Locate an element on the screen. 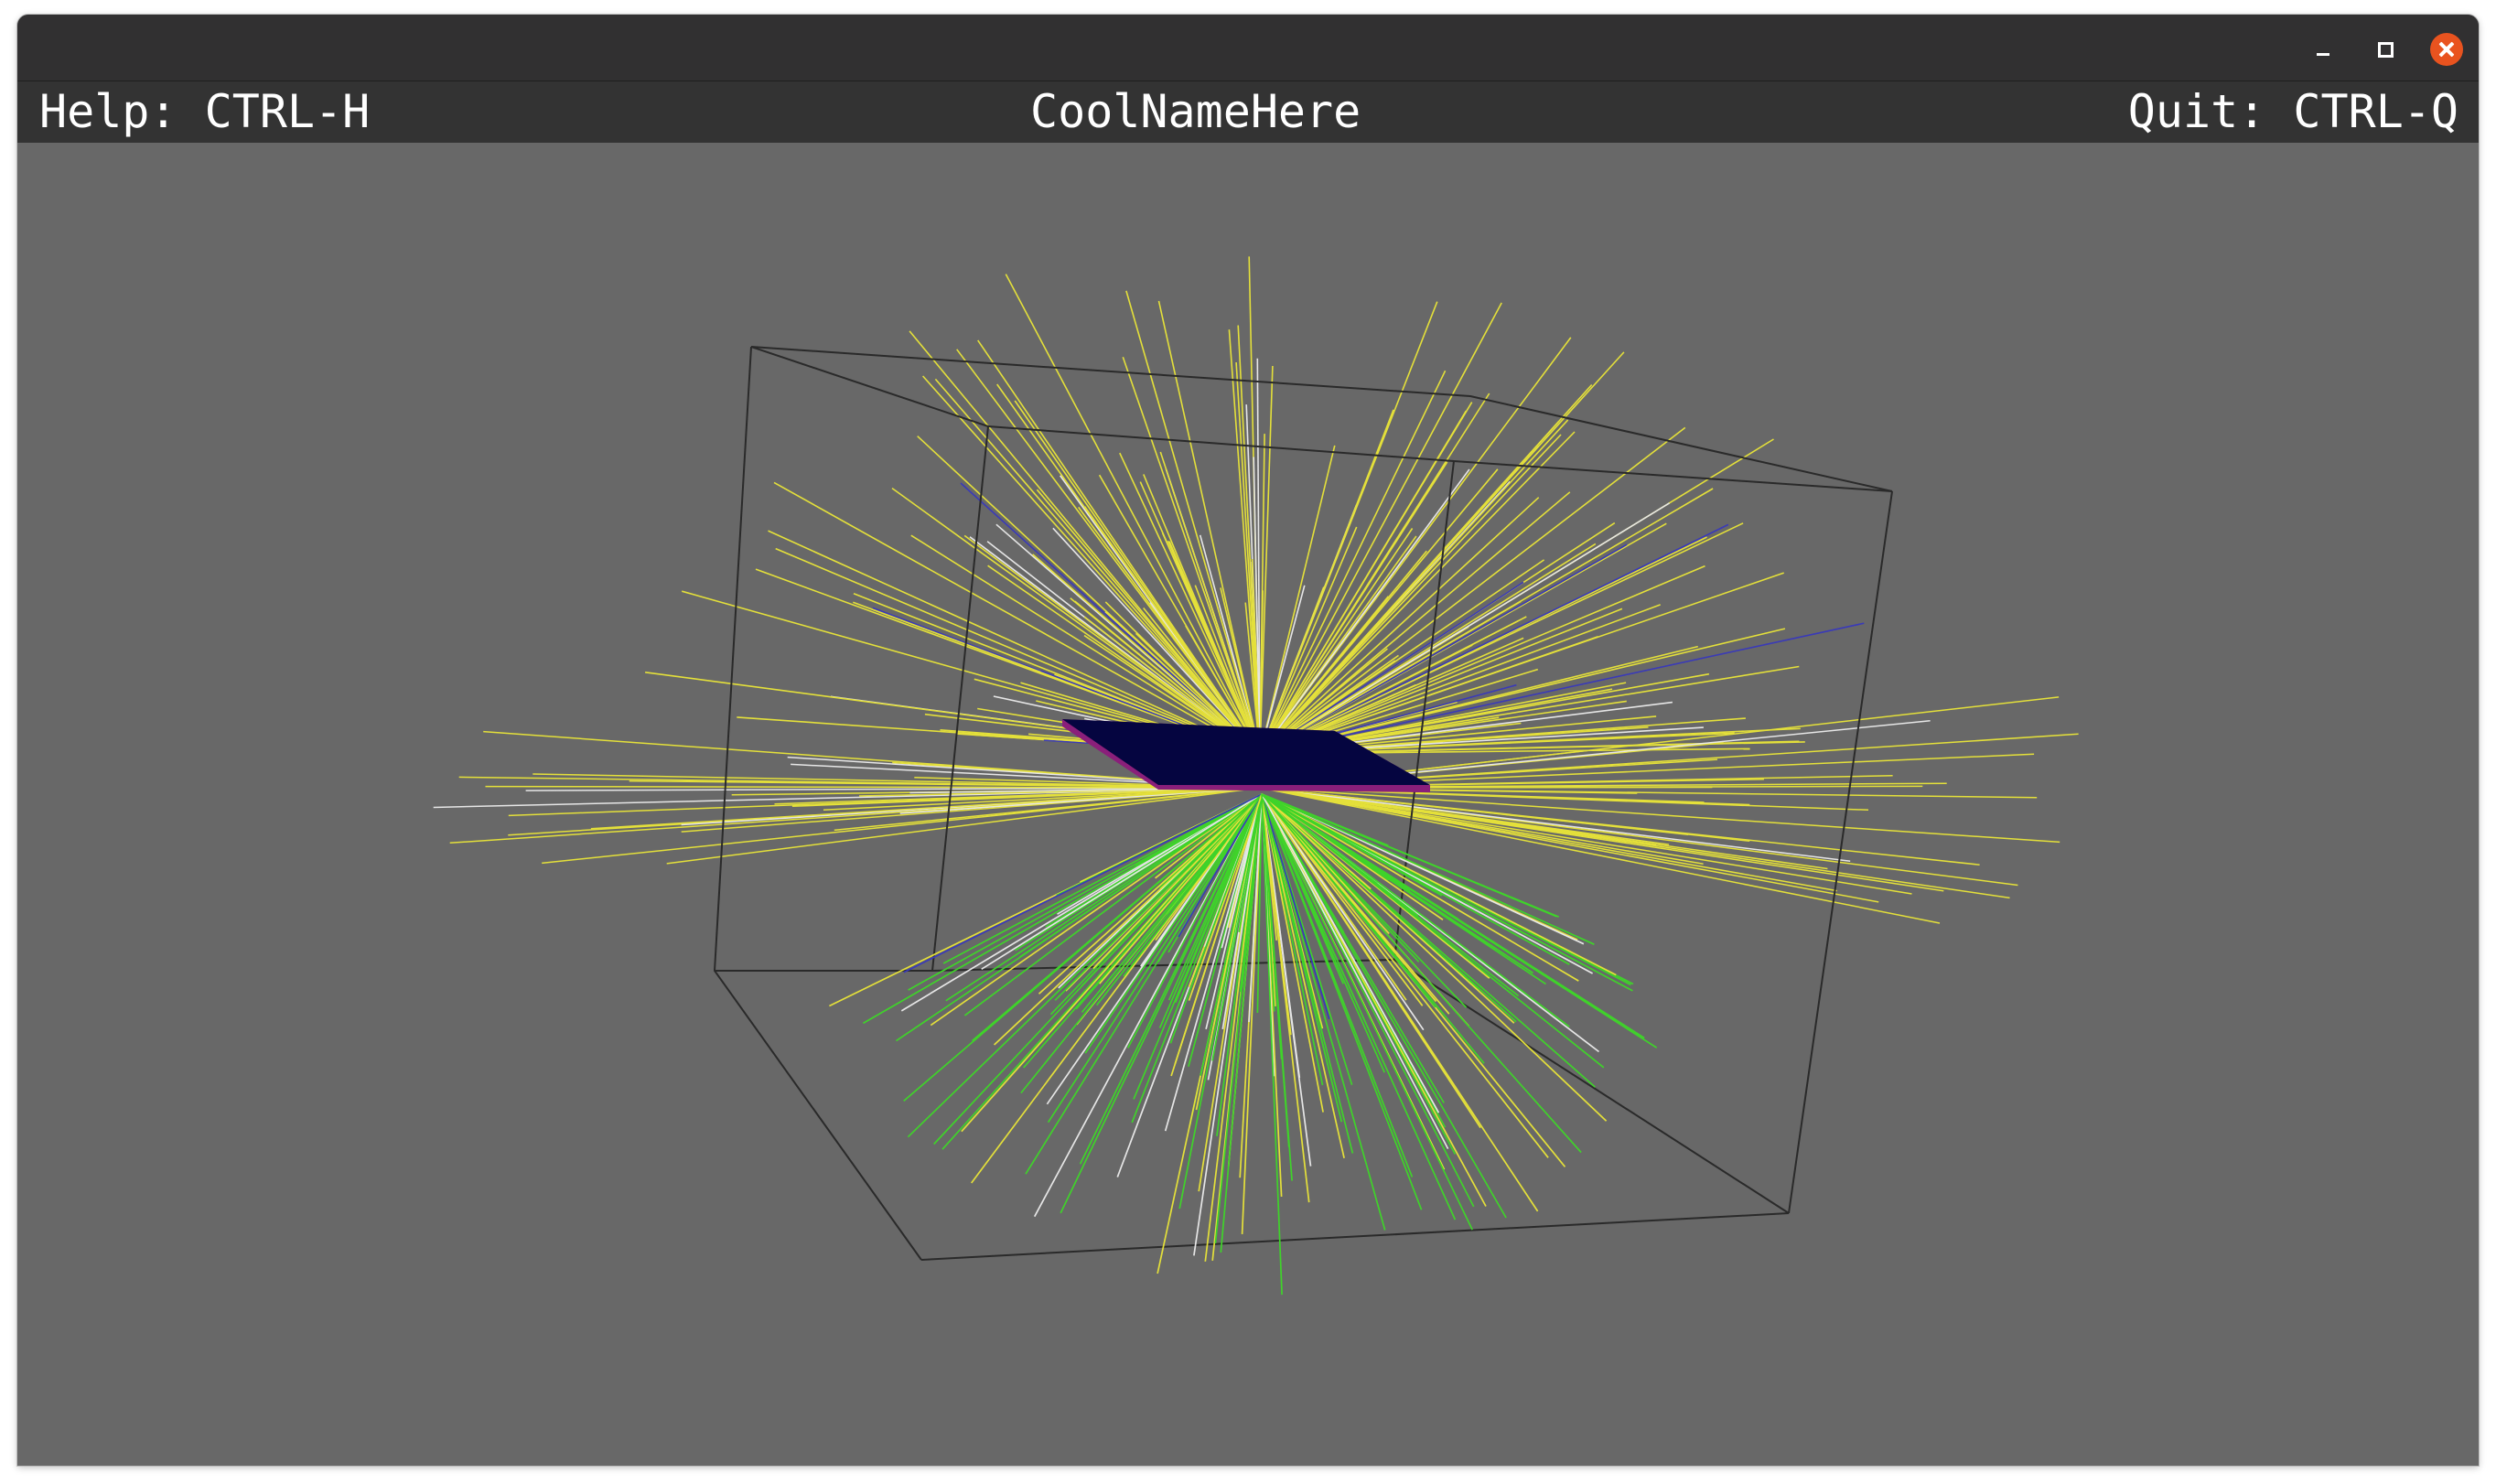  close-icon is located at coordinates (2446, 49).